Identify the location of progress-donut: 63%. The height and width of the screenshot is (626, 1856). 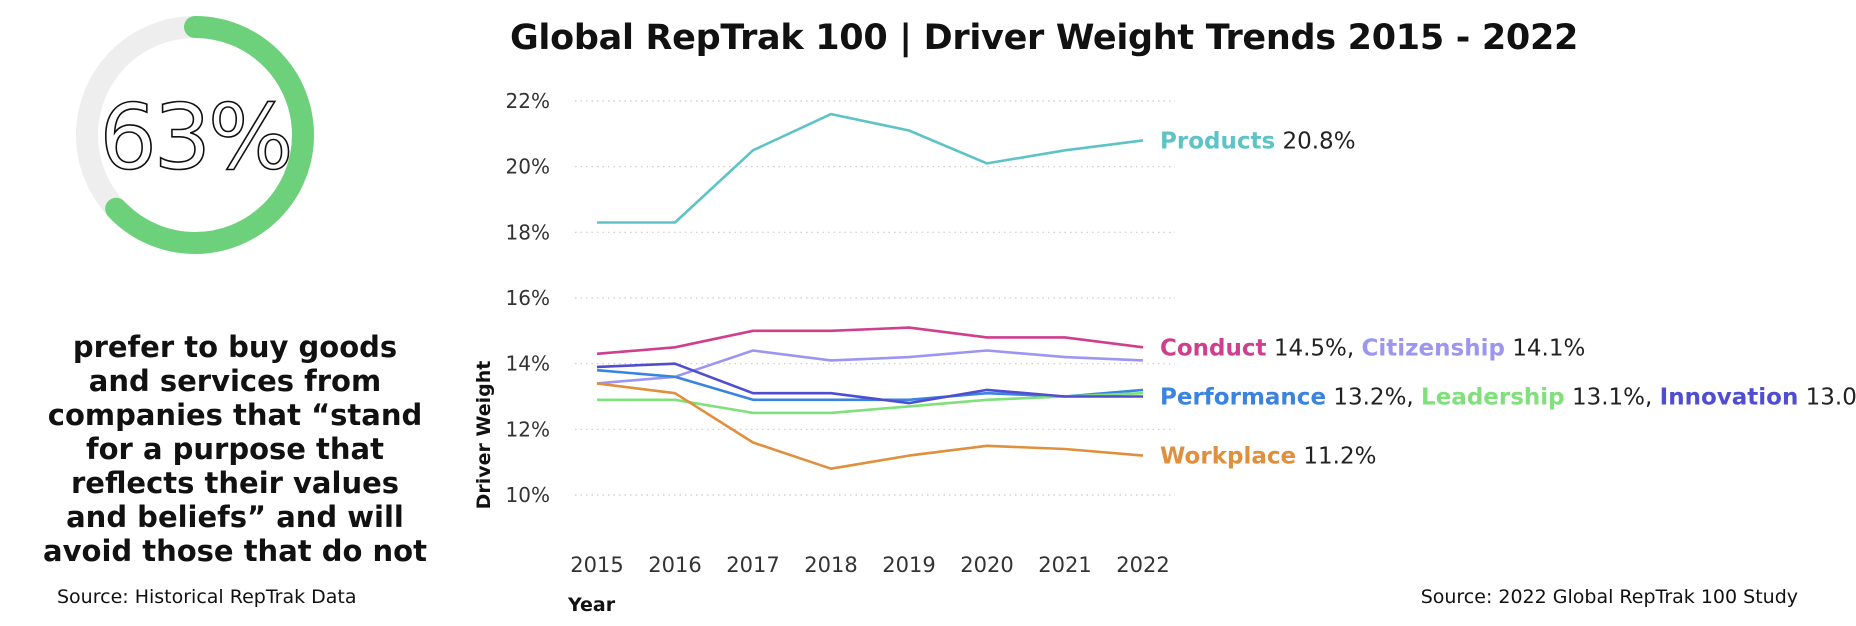
(195, 135).